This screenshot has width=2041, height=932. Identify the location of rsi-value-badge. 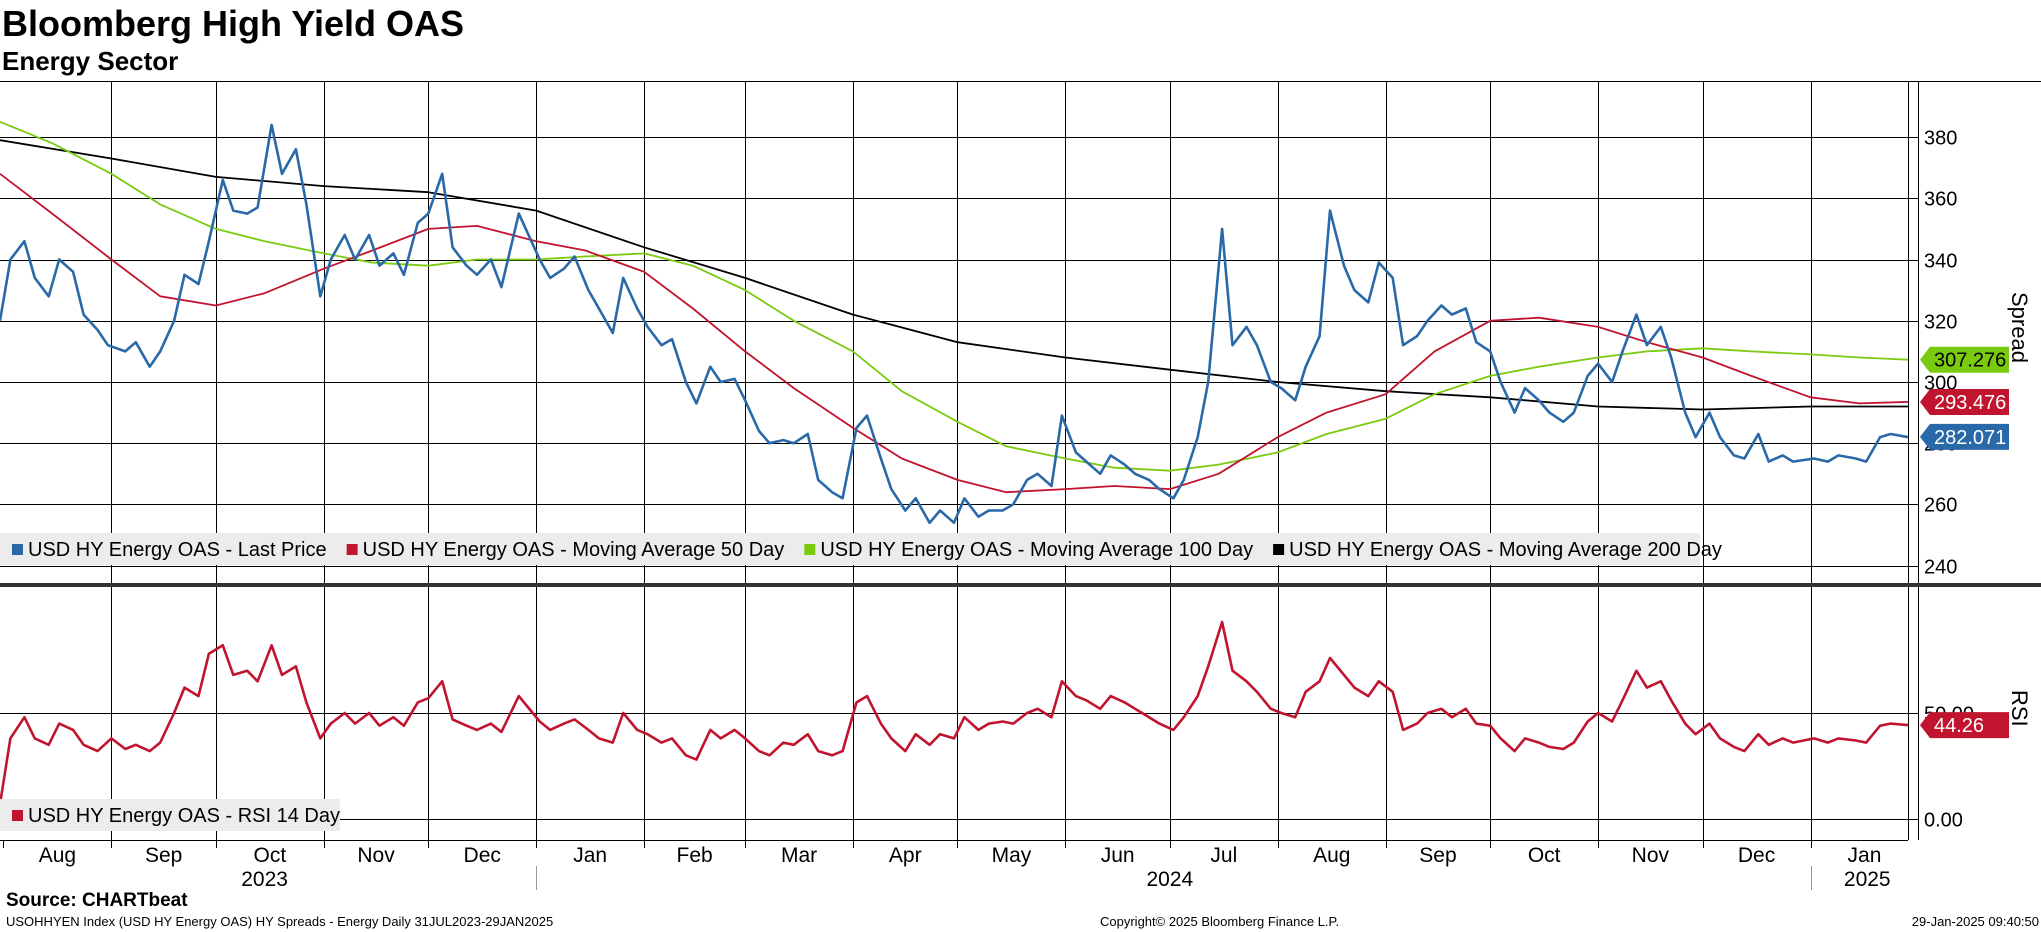
(1964, 725).